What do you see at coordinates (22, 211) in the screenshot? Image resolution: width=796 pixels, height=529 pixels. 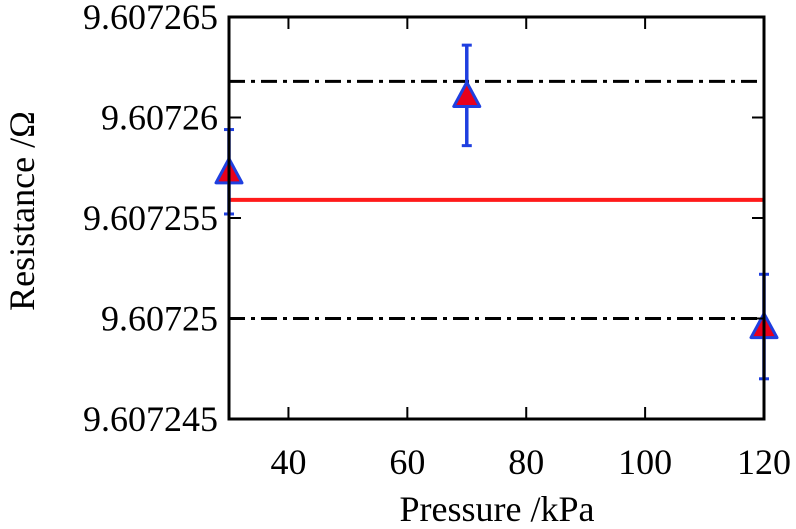 I see `y-axis-label: Resistance /Ω` at bounding box center [22, 211].